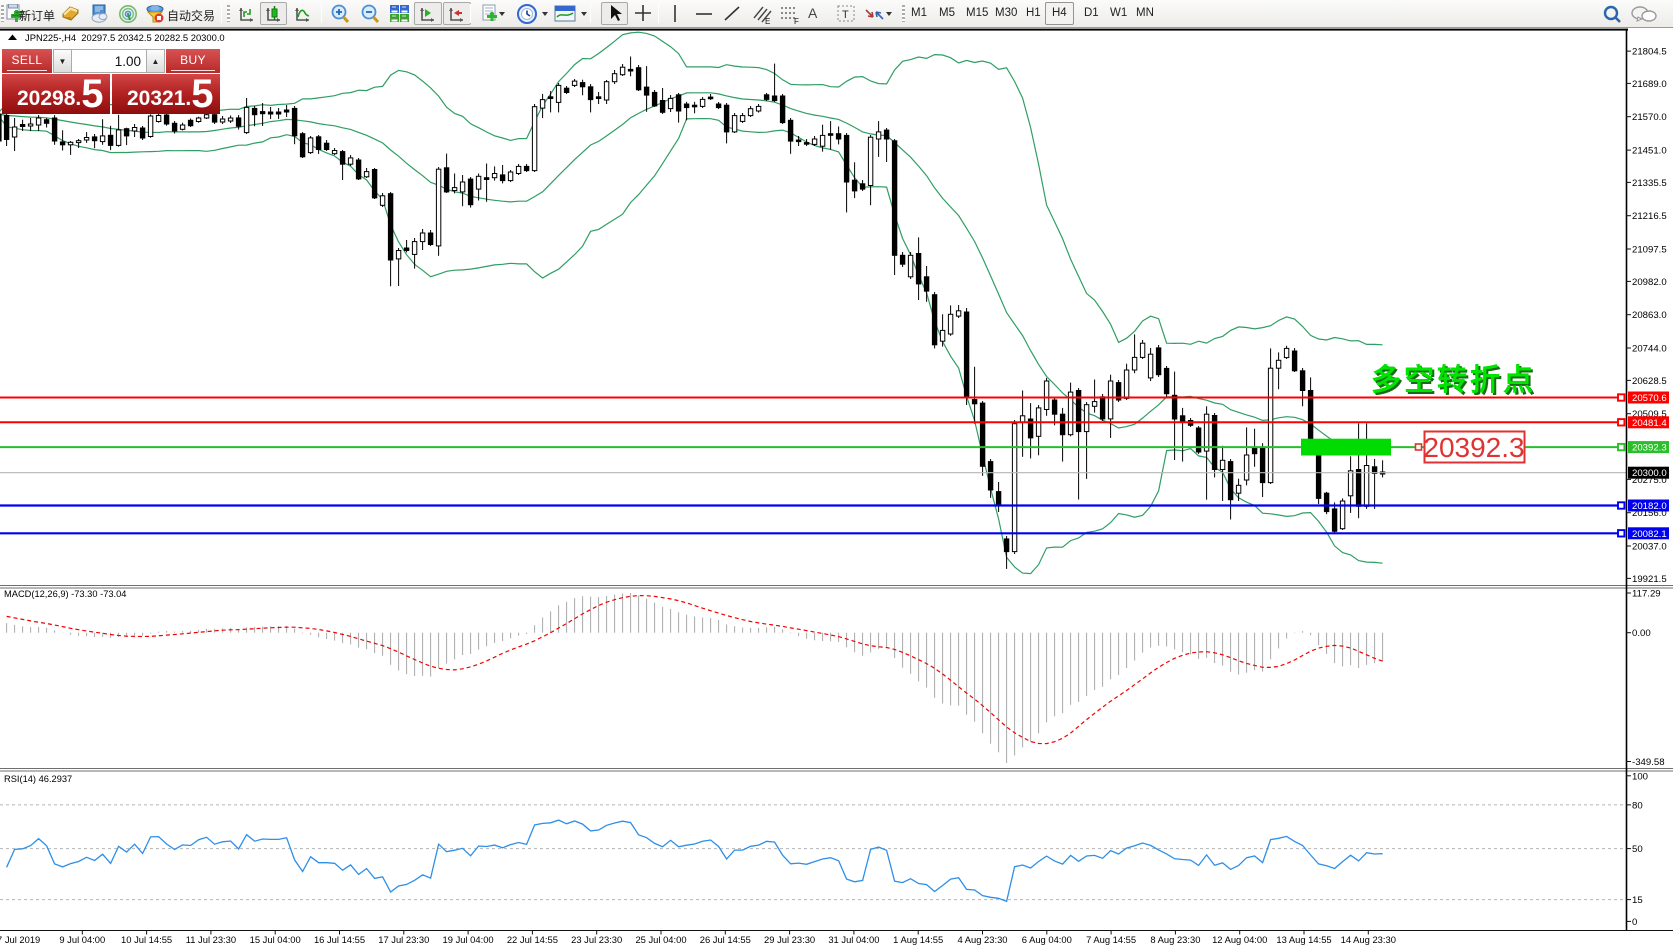  Describe the element at coordinates (20, 939) in the screenshot. I see `svg-text: 7 Jul 2019` at that location.